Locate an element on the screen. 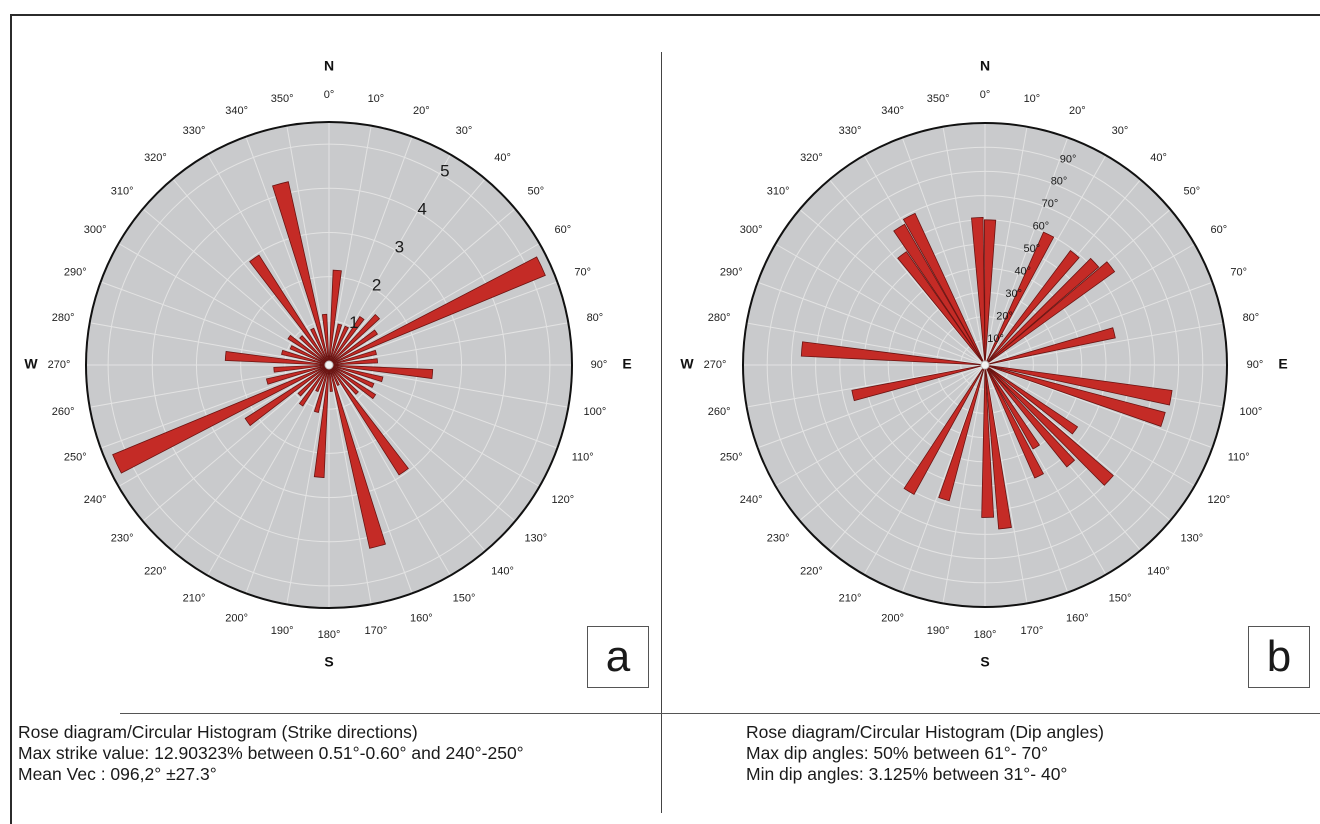 Image resolution: width=1320 pixels, height=824 pixels. radial-tick-label: 2 is located at coordinates (376, 284).